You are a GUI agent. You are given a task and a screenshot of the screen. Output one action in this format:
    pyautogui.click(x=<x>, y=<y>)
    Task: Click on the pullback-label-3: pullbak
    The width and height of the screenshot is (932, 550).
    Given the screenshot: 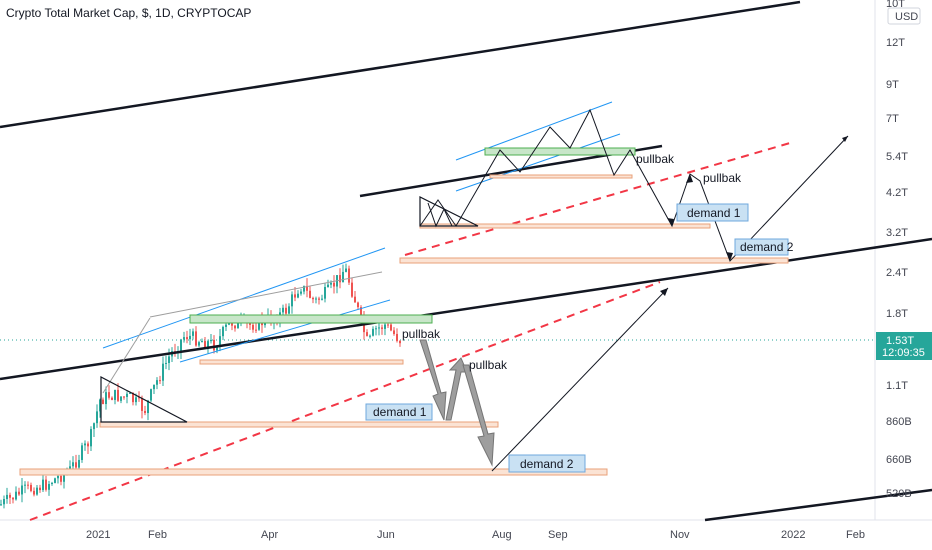 What is the action you would take?
    pyautogui.click(x=655, y=159)
    